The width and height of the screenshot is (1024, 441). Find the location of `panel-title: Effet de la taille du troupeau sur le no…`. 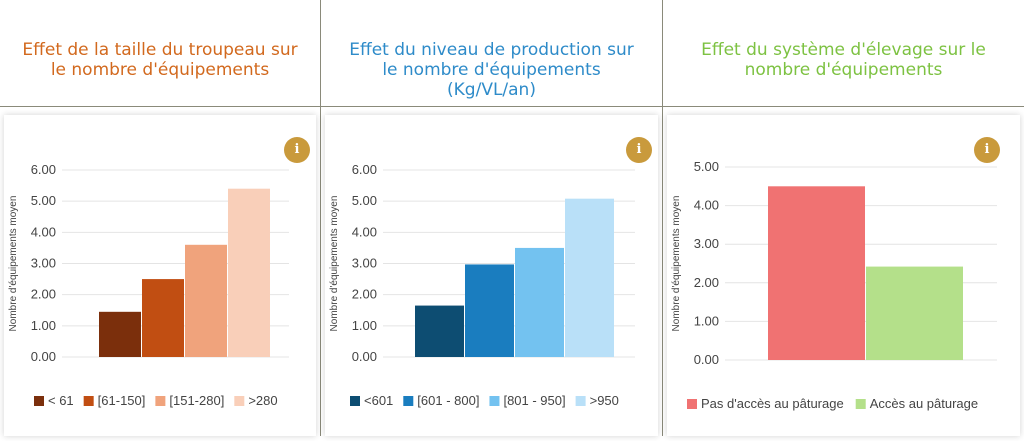

panel-title: Effet de la taille du troupeau sur le no… is located at coordinates (160, 60).